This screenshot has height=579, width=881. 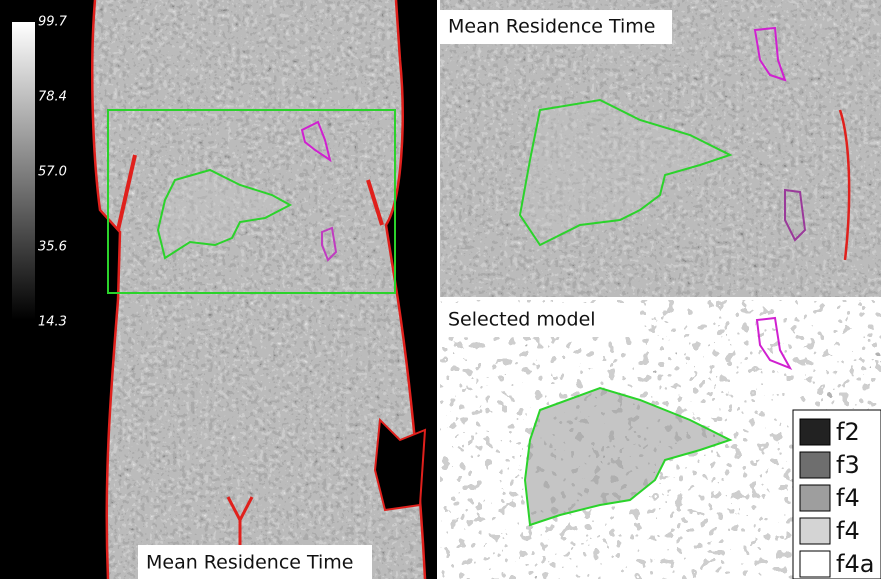 What do you see at coordinates (400, 464) in the screenshot?
I see `arm-region` at bounding box center [400, 464].